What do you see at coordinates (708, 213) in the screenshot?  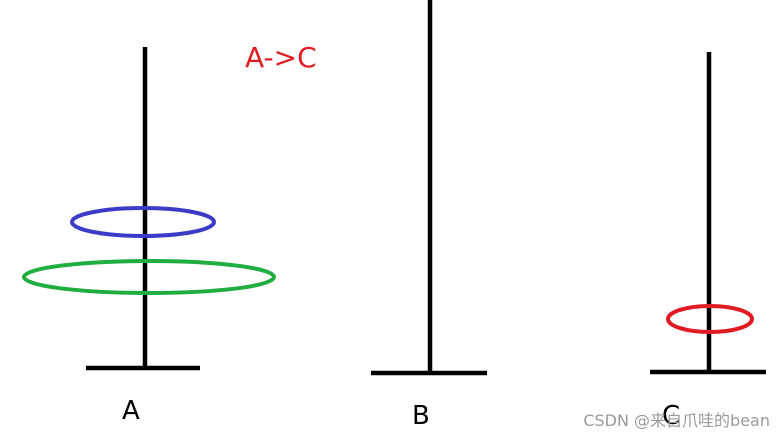 I see `peg-c` at bounding box center [708, 213].